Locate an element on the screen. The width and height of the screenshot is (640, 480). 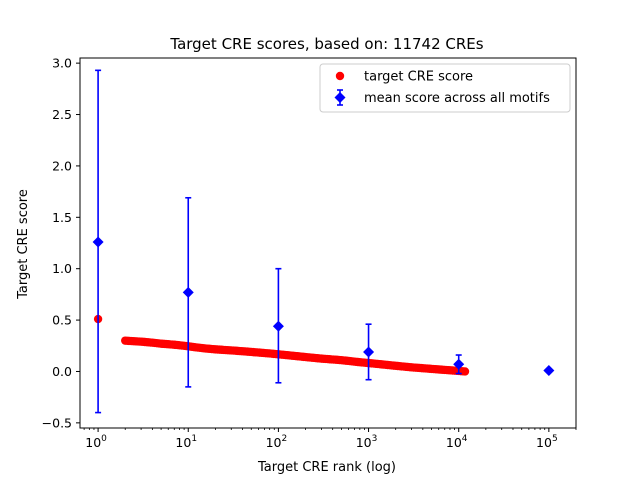
x-tick-exponent: 5 is located at coordinates (555, 439).